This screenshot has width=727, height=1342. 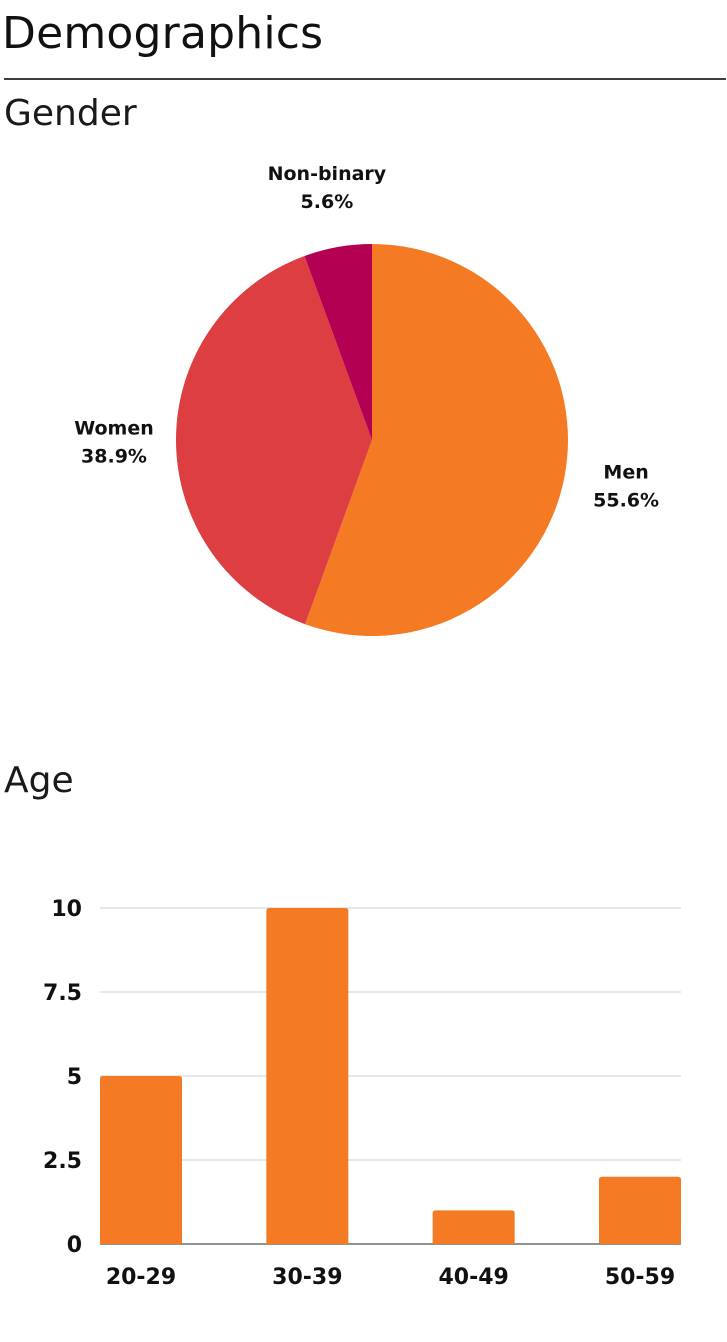 What do you see at coordinates (62, 993) in the screenshot?
I see `y-tick-label: 7.5` at bounding box center [62, 993].